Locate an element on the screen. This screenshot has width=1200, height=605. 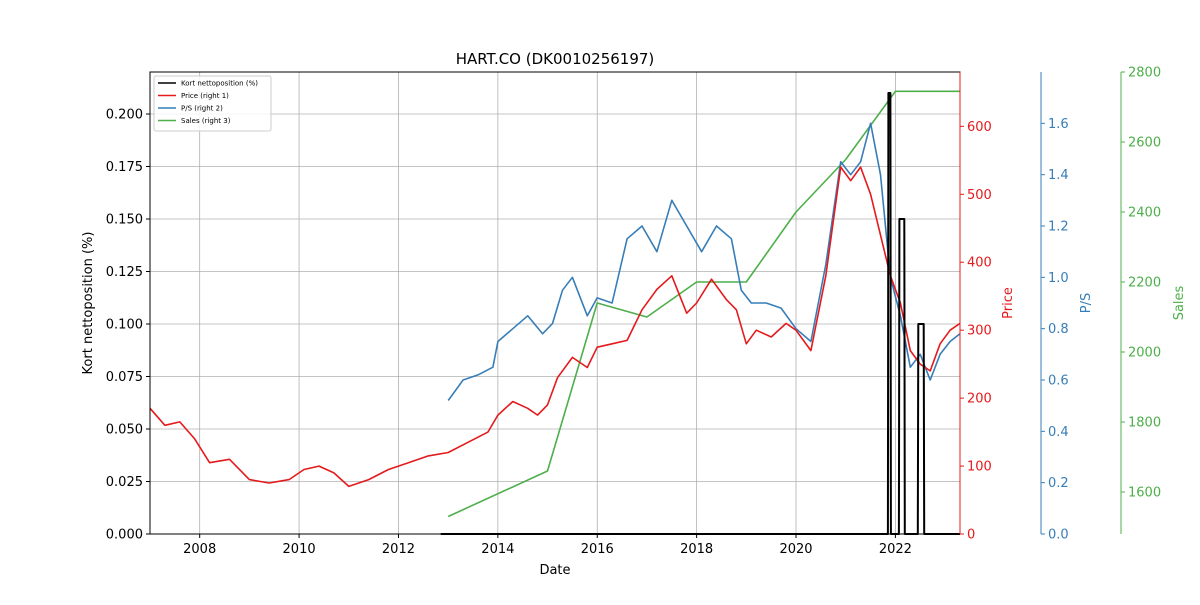
x-tick-label: 2016 is located at coordinates (597, 549).